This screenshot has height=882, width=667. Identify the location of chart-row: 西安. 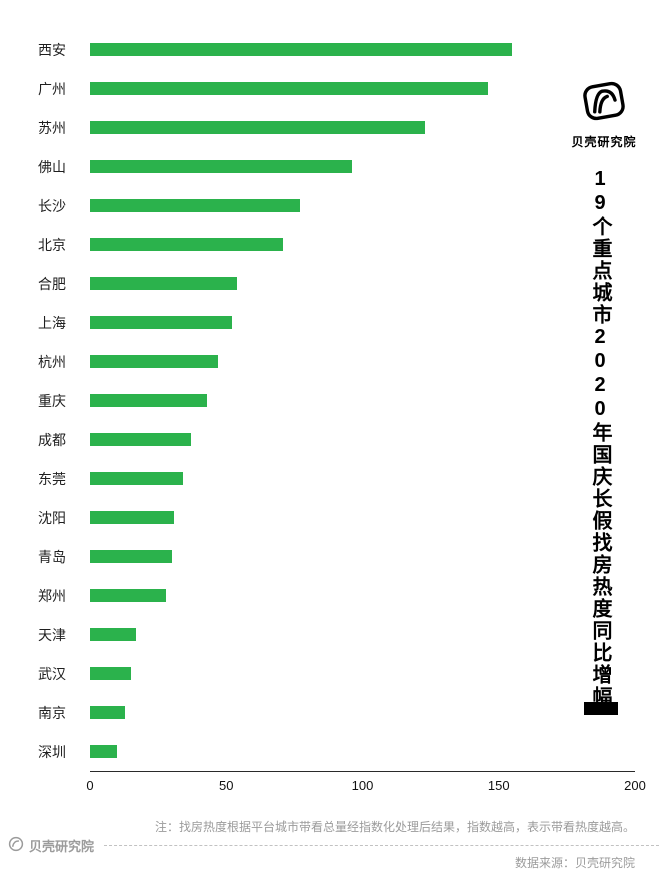
(336, 49).